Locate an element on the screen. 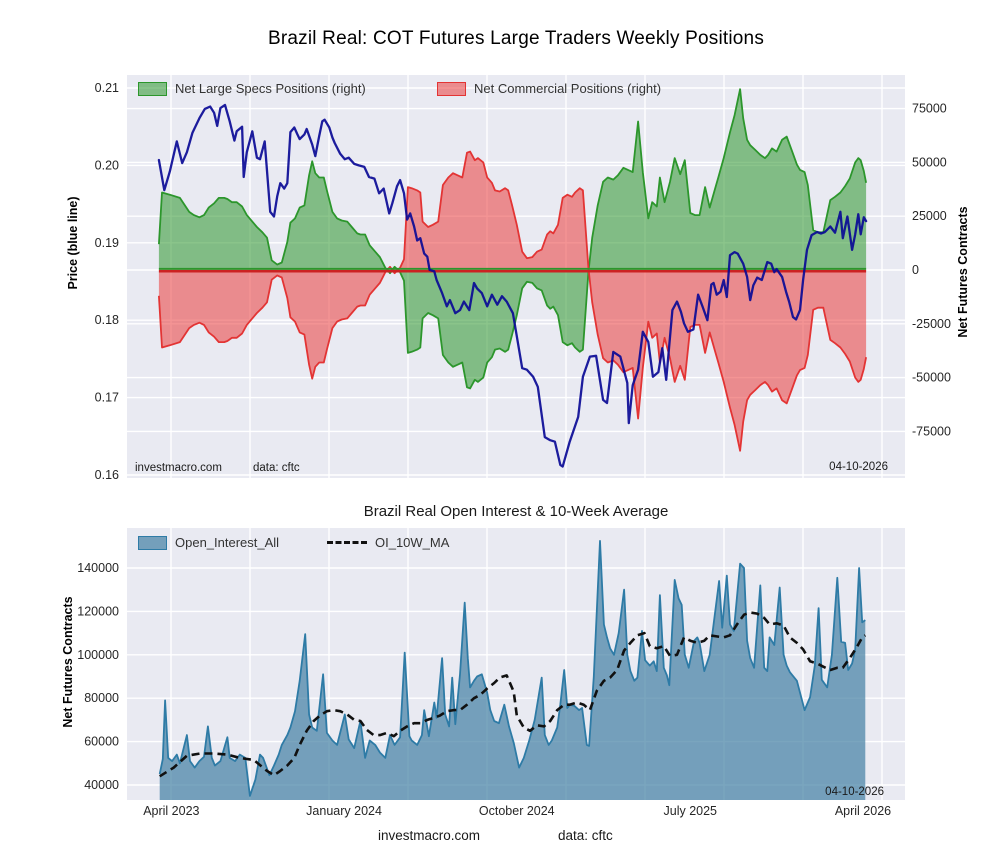 This screenshot has width=1000, height=860. oi-ma-legend-label: OI_10W_MA is located at coordinates (412, 542).